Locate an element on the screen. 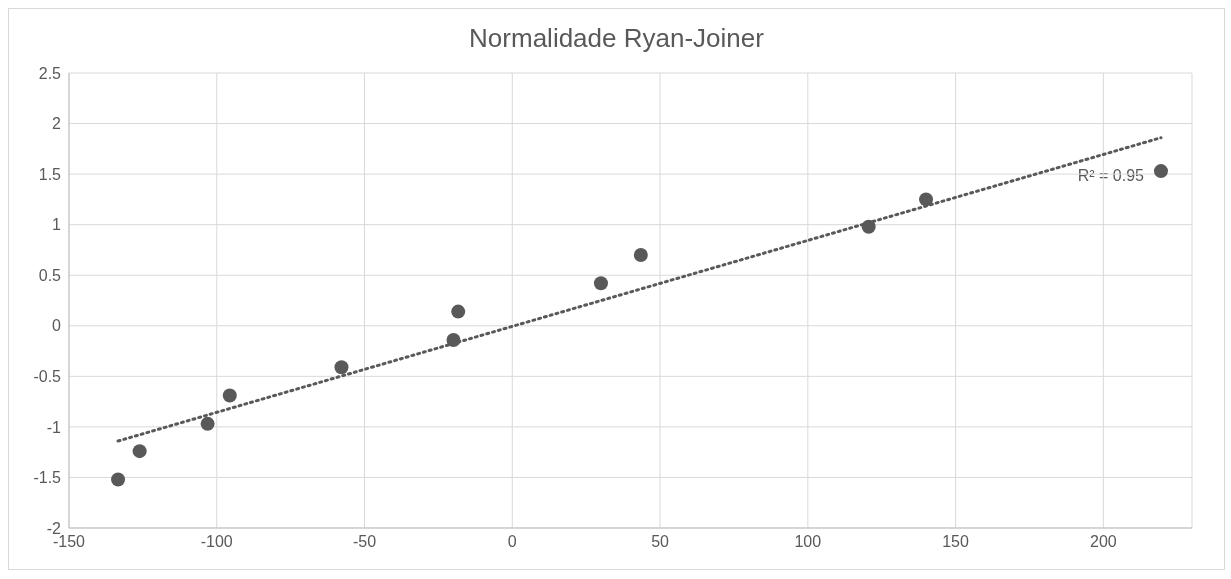 The width and height of the screenshot is (1231, 579). x-tick-label: -150 is located at coordinates (69, 542).